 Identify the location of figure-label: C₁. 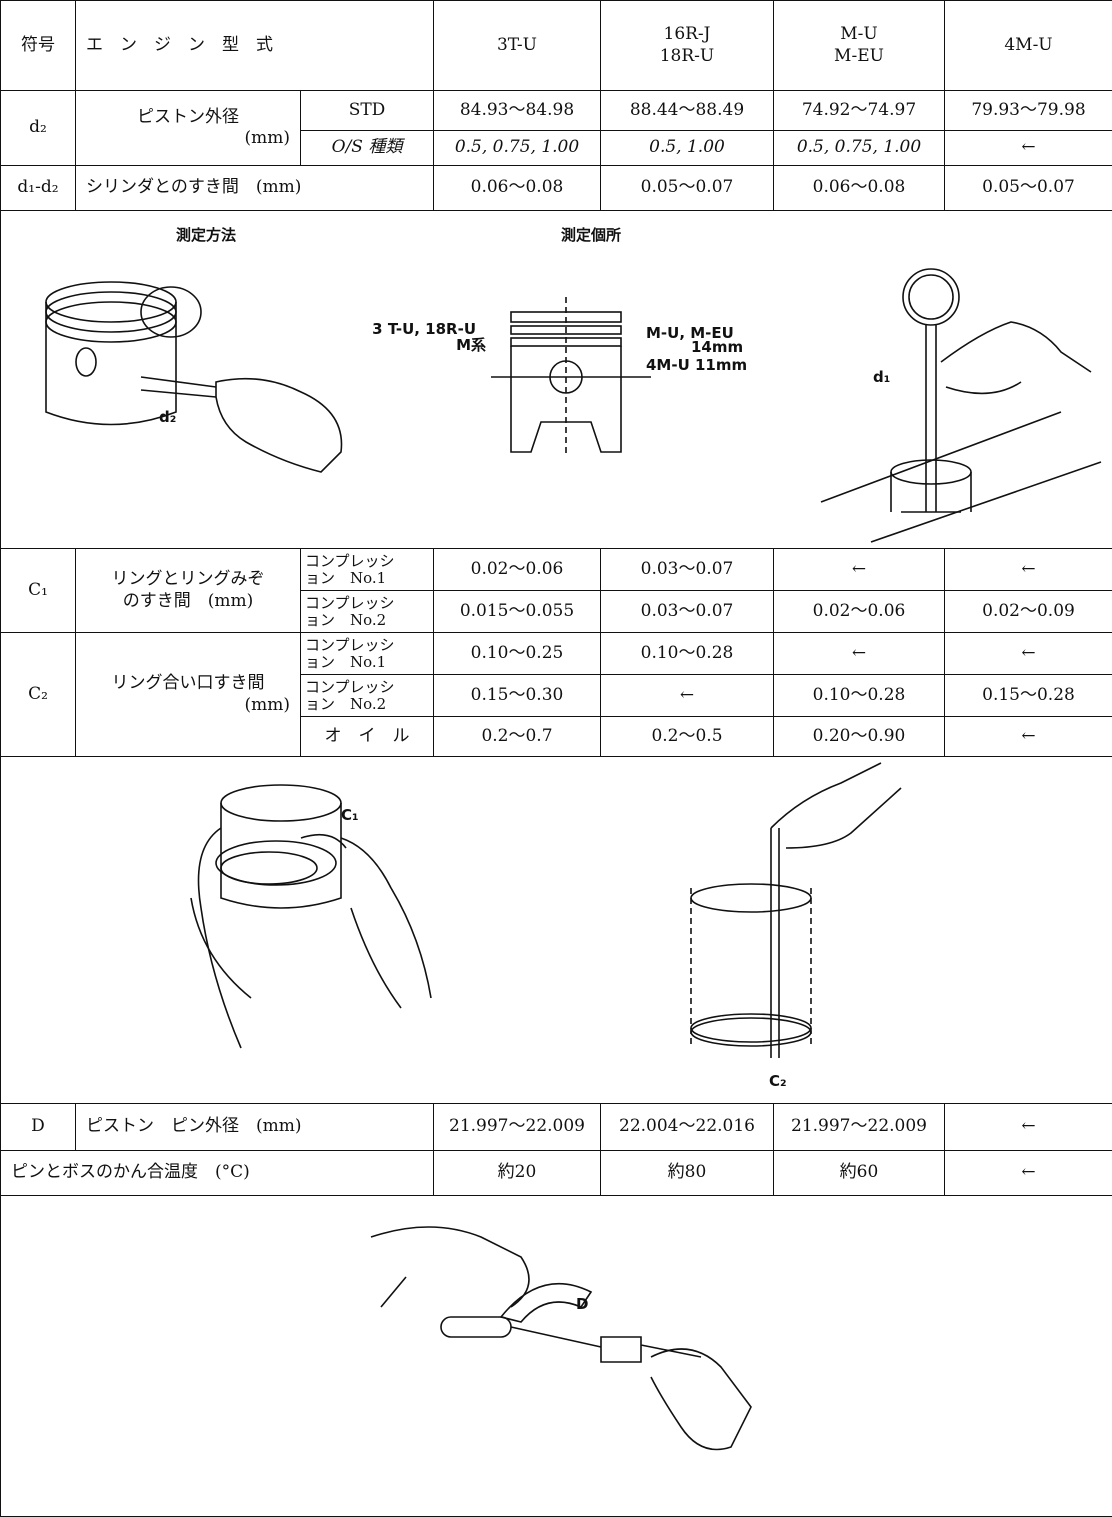
(350, 815).